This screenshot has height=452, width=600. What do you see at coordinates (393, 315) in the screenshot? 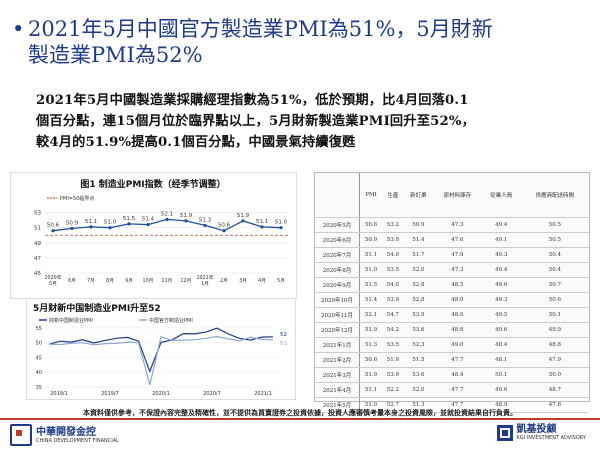
I see `table-cell: 54.7` at bounding box center [393, 315].